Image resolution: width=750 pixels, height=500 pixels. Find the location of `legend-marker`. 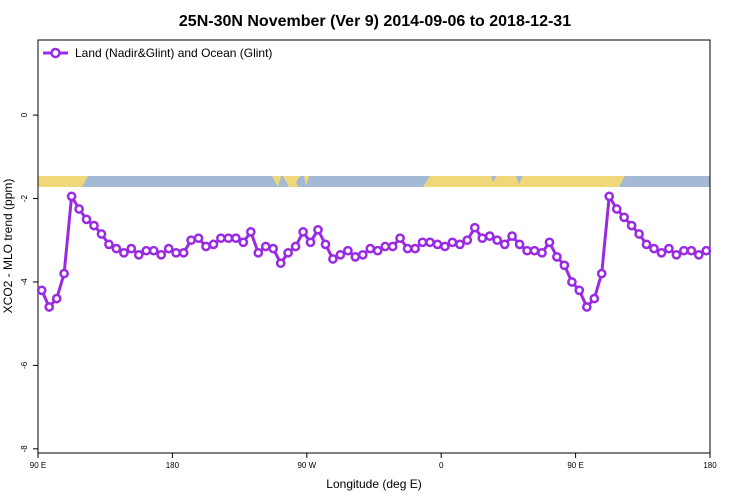

legend-marker is located at coordinates (55, 53).